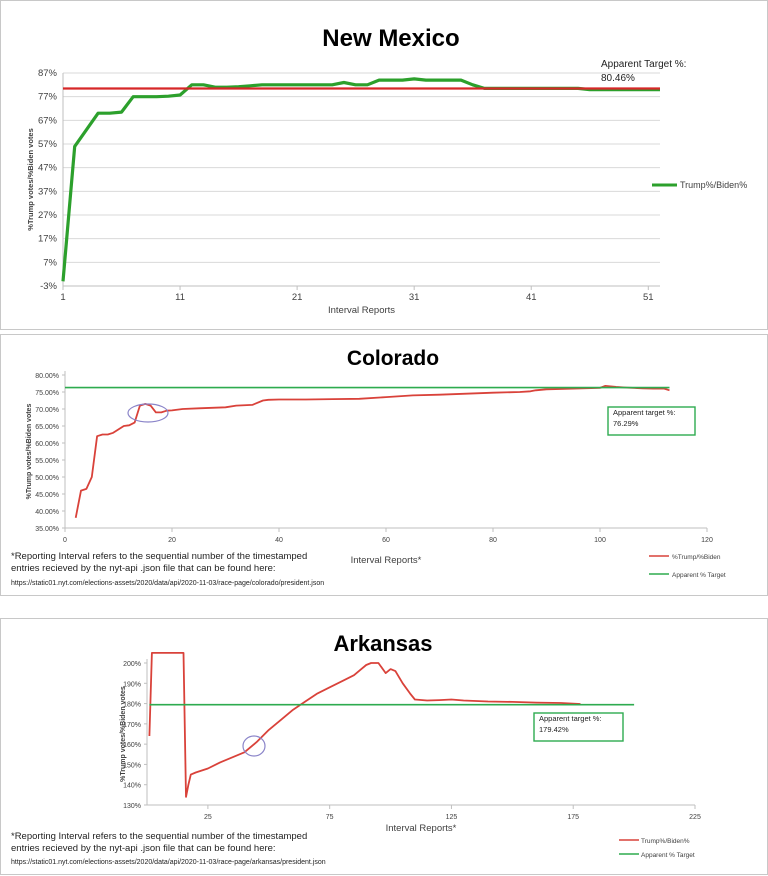  I want to click on y-tick-label: 87%, so click(48, 73).